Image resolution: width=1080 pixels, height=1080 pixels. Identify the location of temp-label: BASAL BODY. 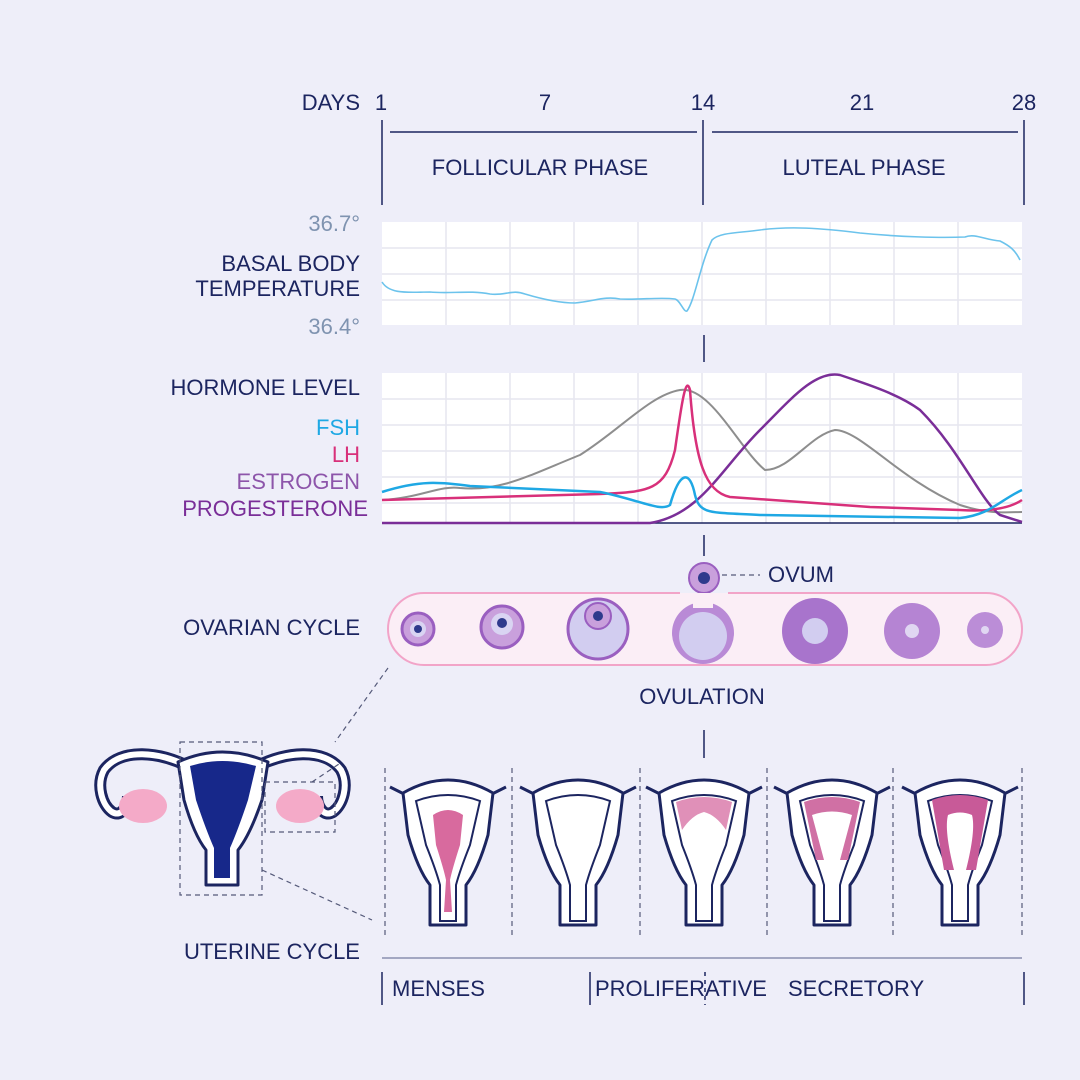
(290, 263).